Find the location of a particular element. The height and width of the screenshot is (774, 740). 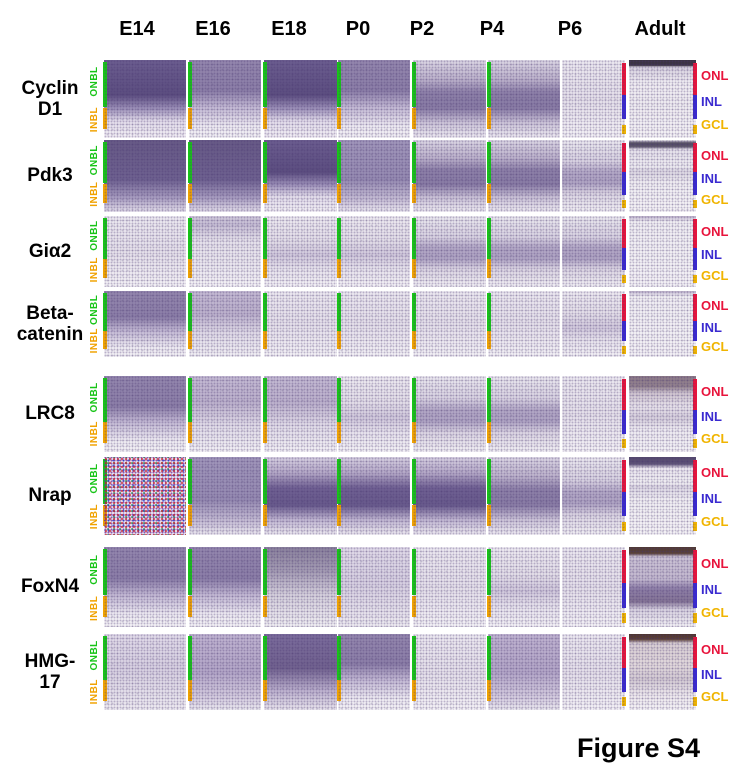

micrograph-nrap-e14 is located at coordinates (144, 496).